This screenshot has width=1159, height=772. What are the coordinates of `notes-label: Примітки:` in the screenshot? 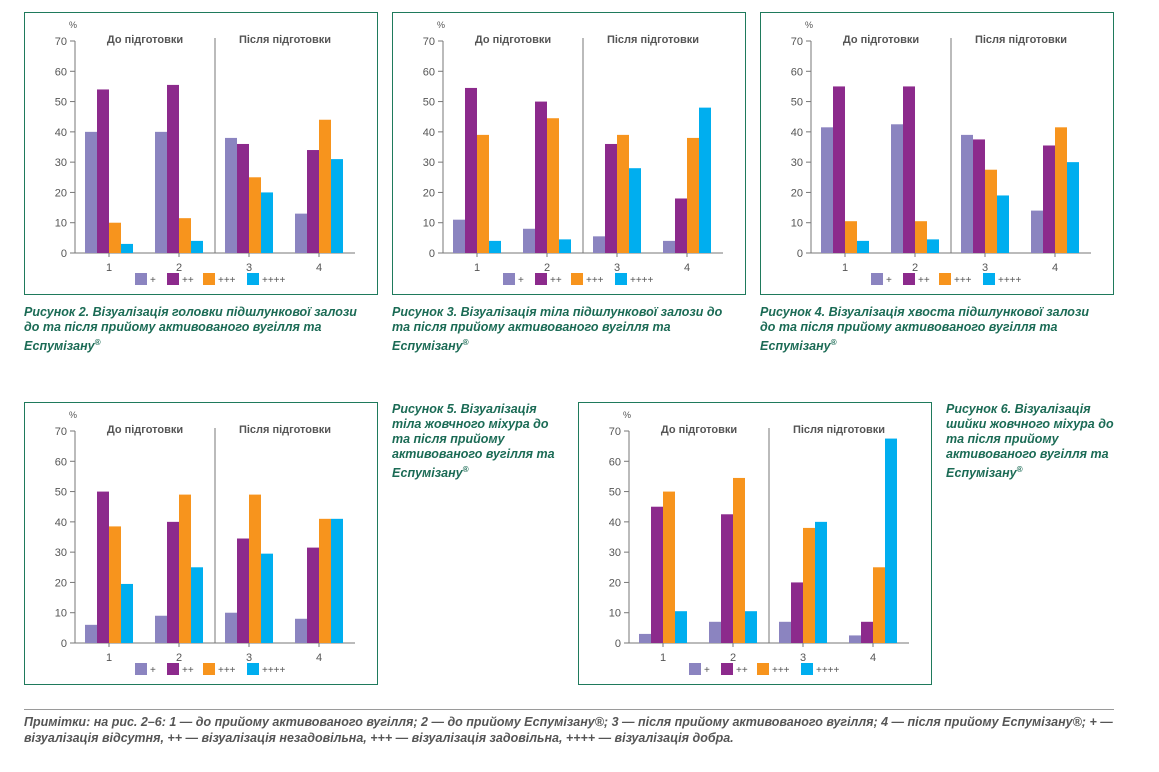 It's located at (57, 722).